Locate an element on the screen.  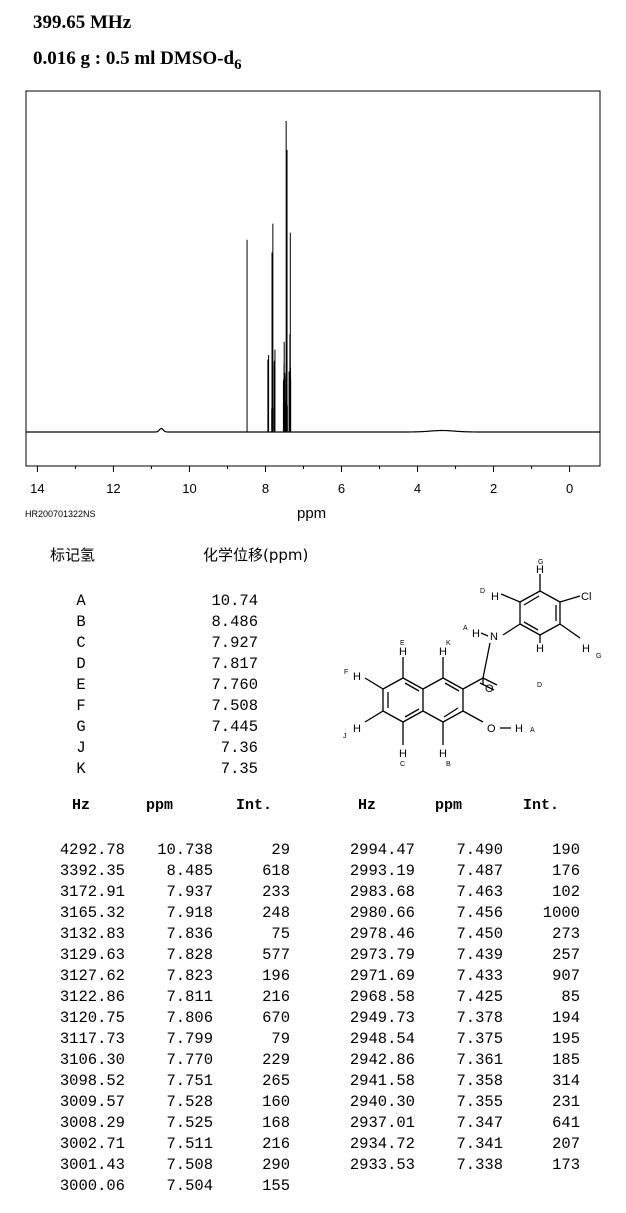
chemical-shift: 7.35 is located at coordinates (239, 769).